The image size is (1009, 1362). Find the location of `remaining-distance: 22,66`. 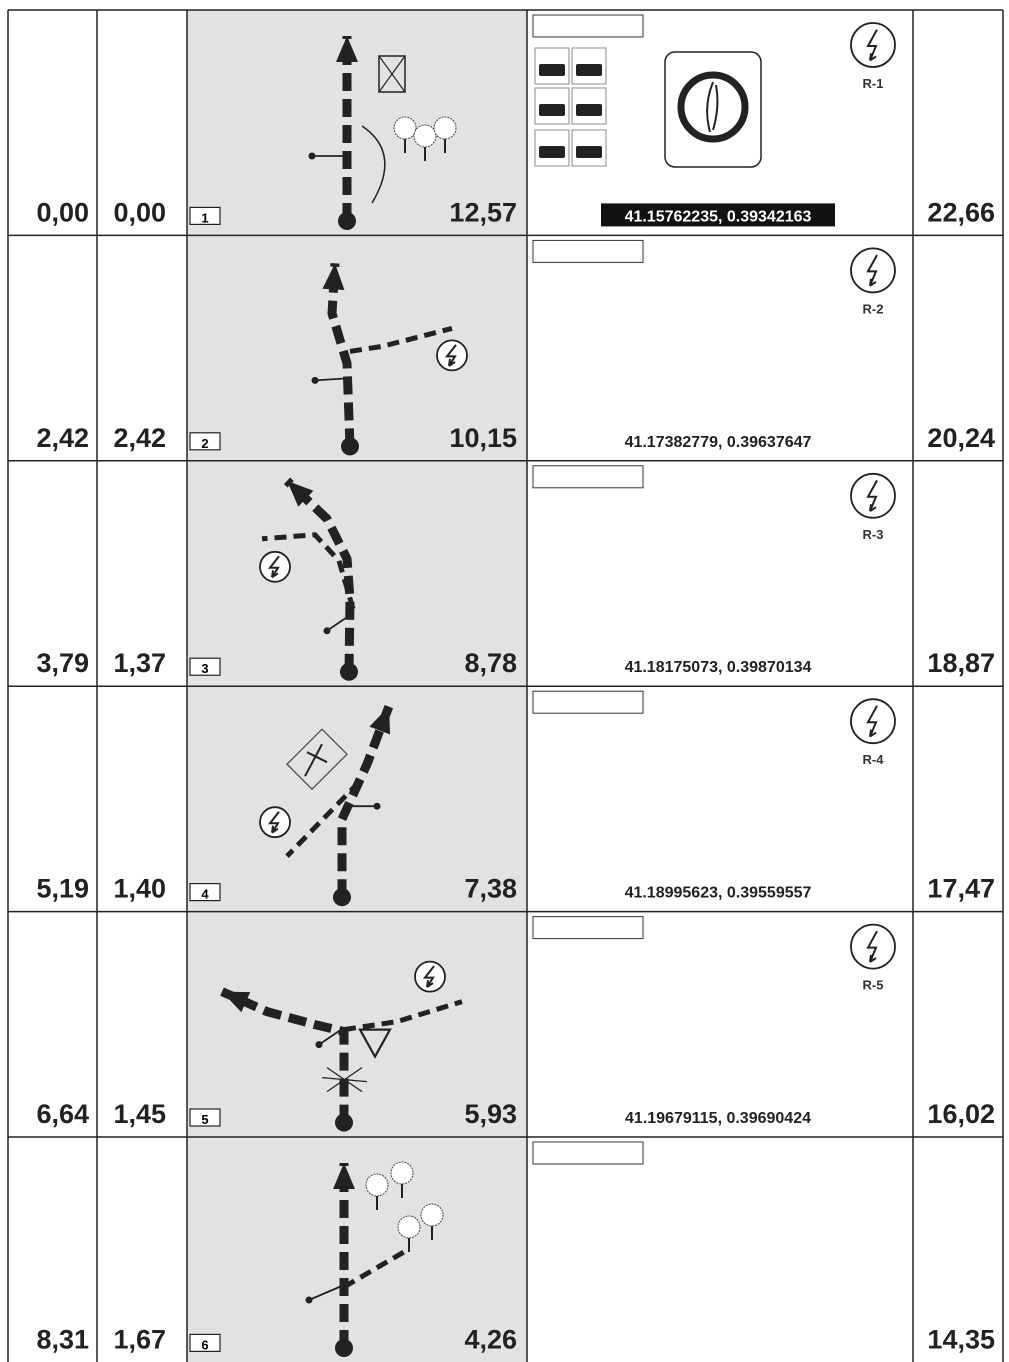

remaining-distance: 22,66 is located at coordinates (961, 212).